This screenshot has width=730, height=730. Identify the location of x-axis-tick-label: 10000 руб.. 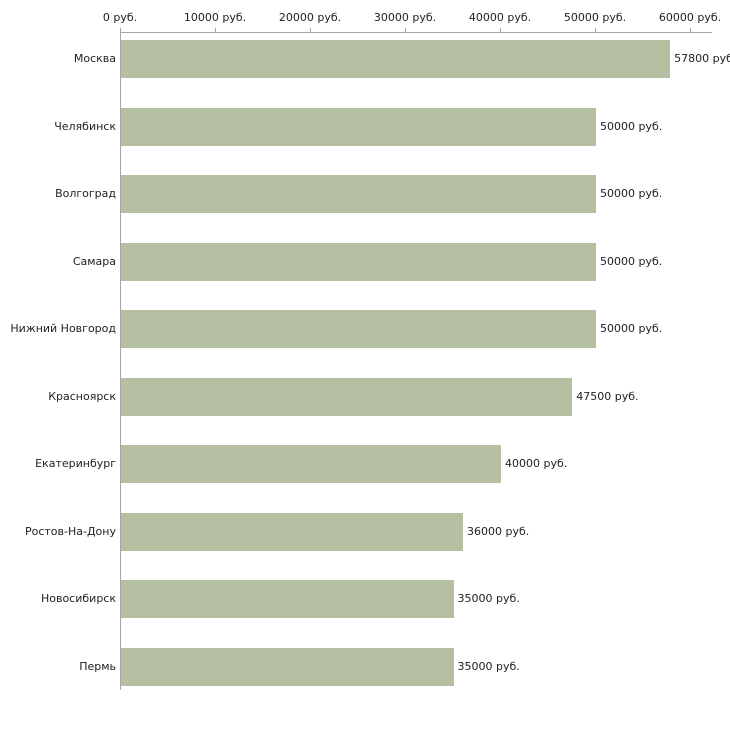
(215, 17).